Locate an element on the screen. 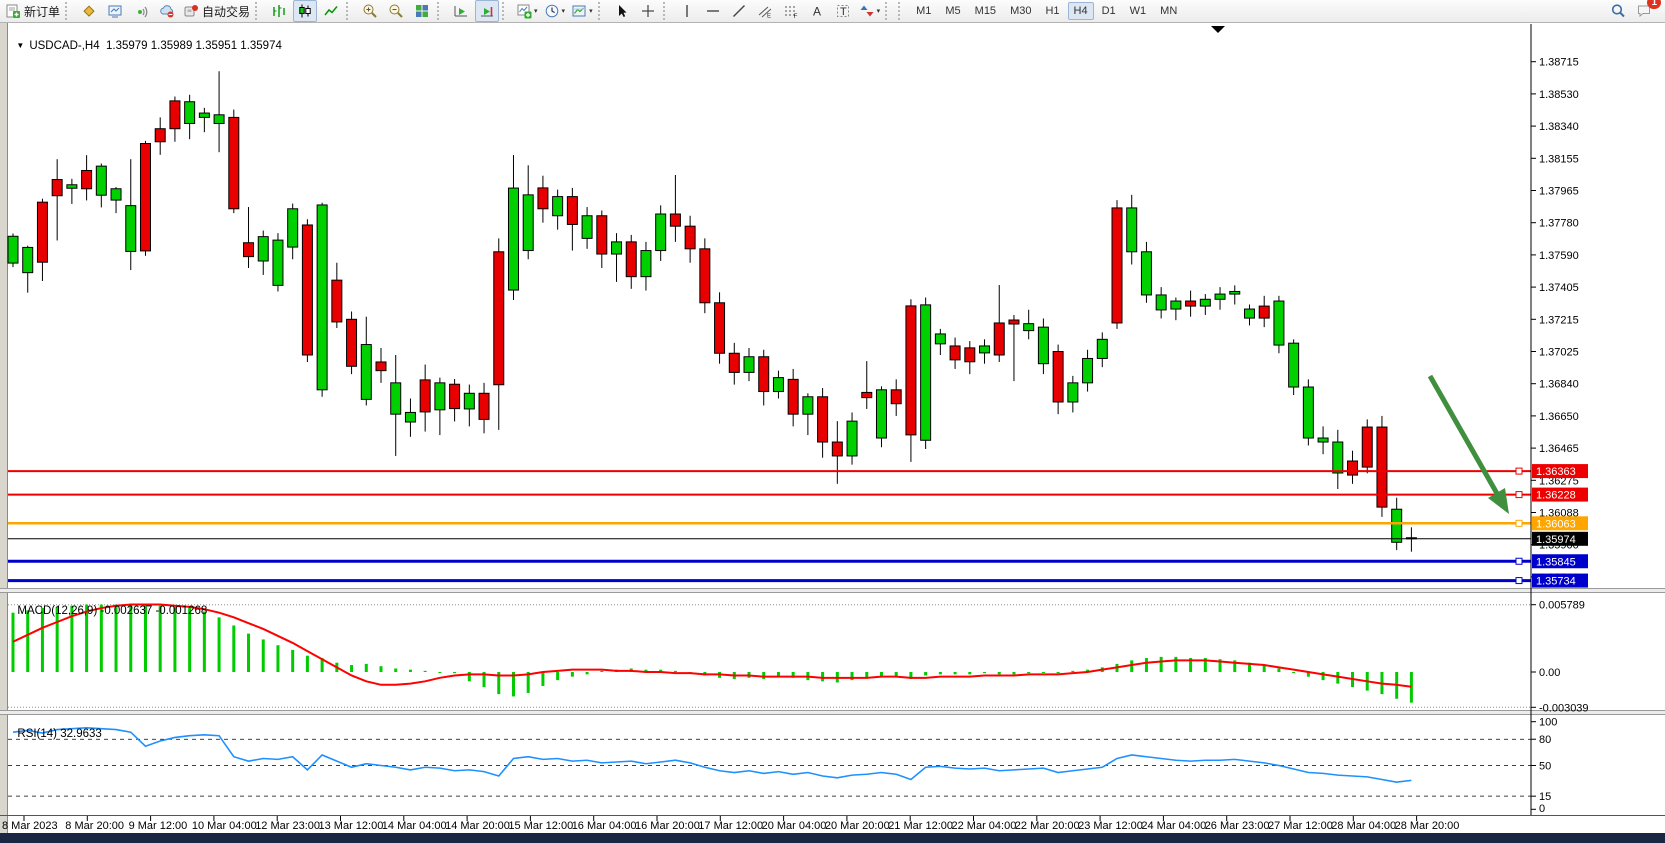 The width and height of the screenshot is (1665, 843). new-order-button: 新订单 is located at coordinates (32, 11).